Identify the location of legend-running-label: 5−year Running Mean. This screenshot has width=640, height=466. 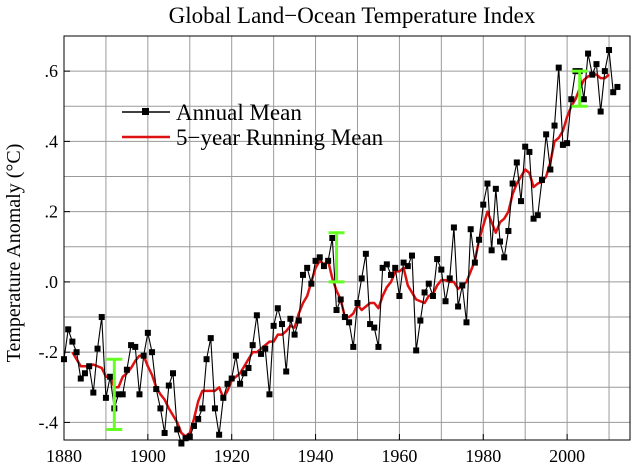
(280, 137).